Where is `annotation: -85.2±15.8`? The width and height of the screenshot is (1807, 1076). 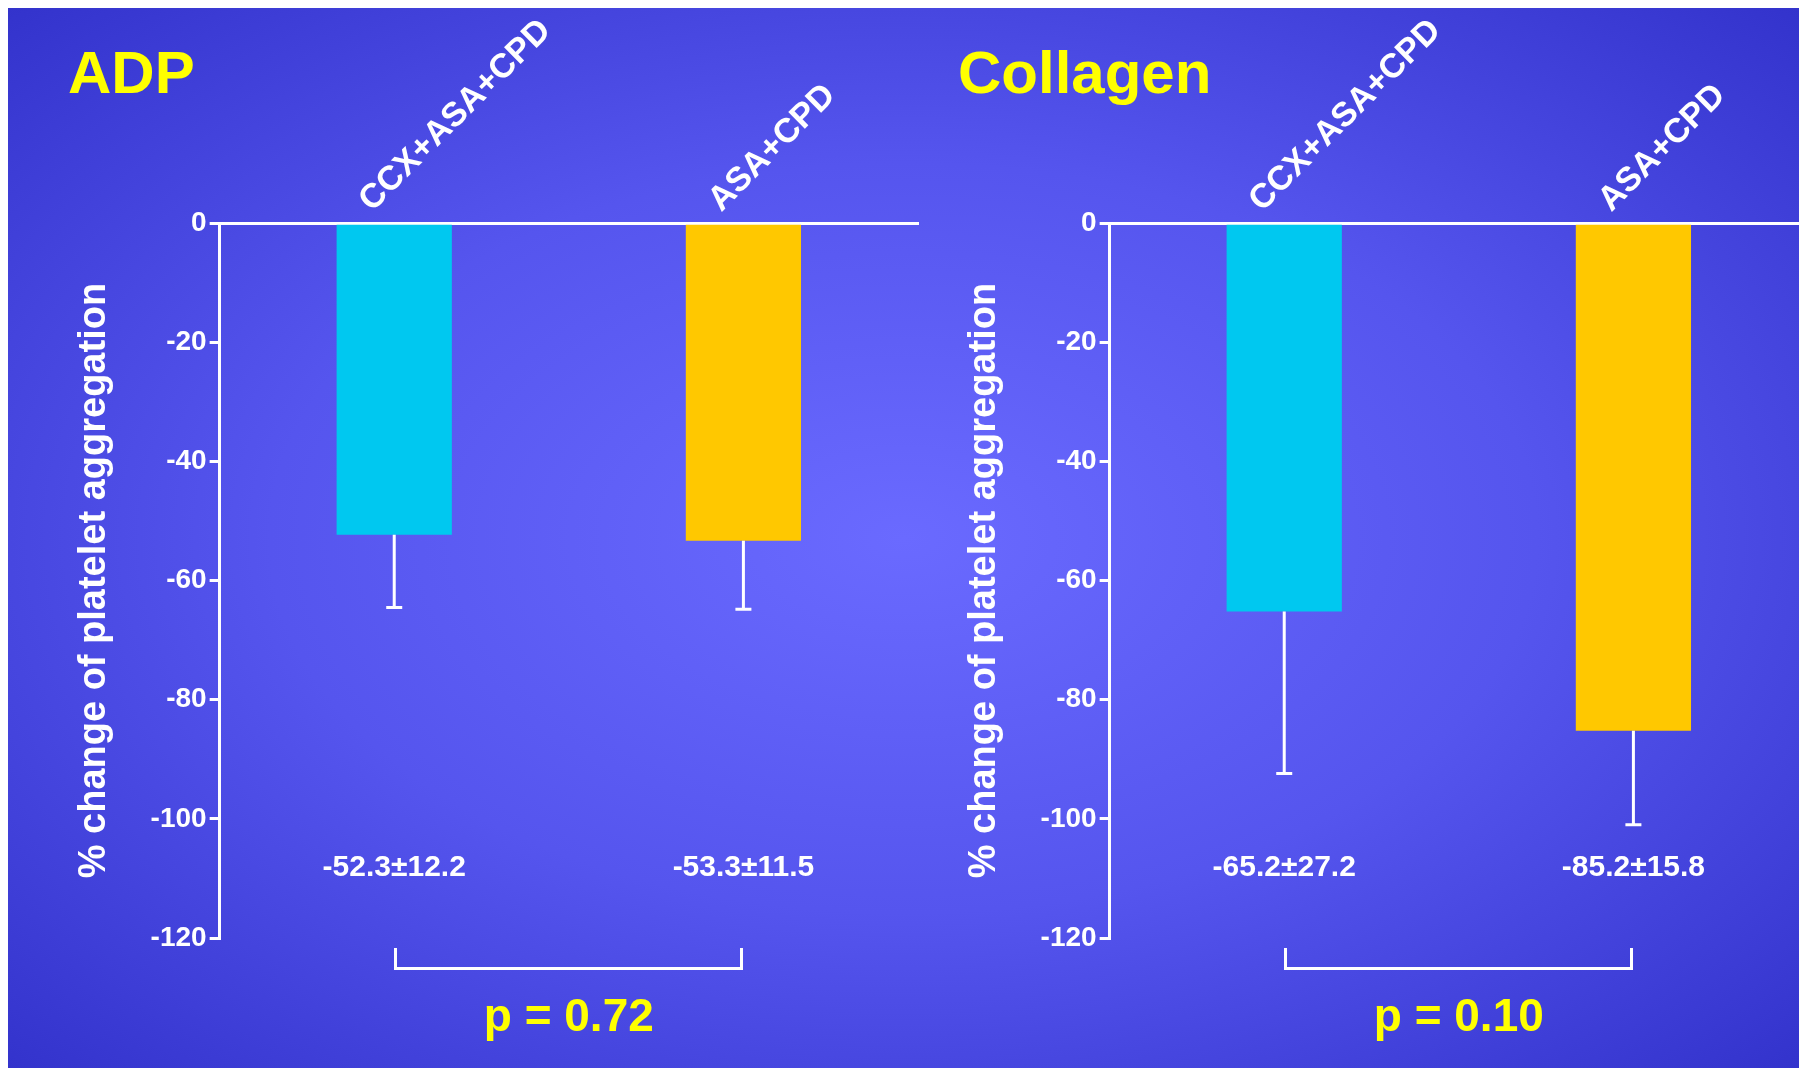 annotation: -85.2±15.8 is located at coordinates (1633, 866).